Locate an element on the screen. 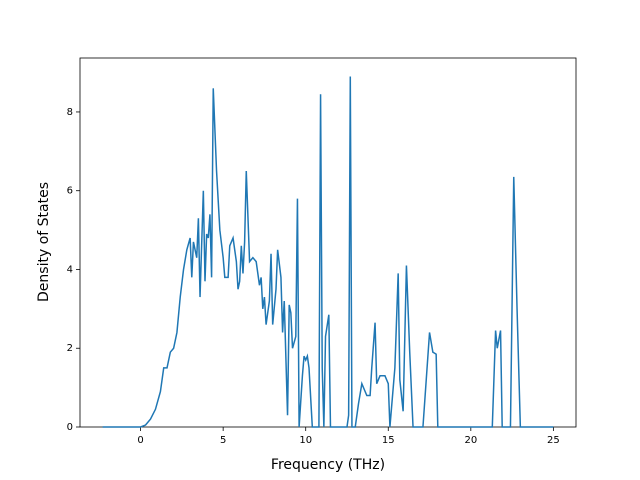 The image size is (640, 480). y-tick-label: 2 is located at coordinates (70, 348).